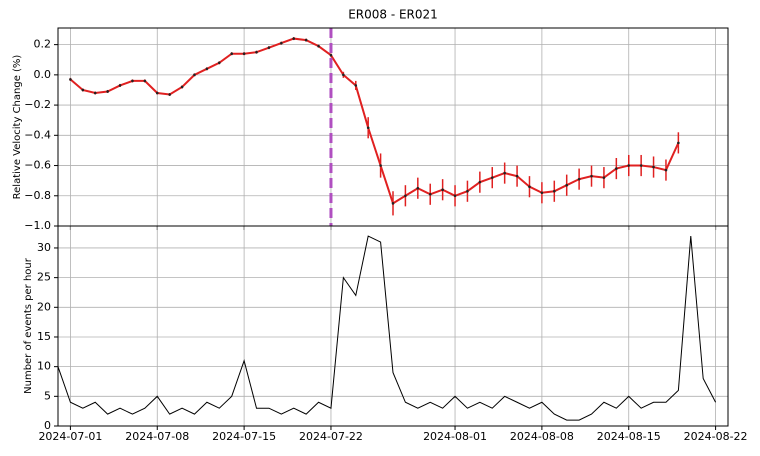  I want to click on x-tick-label: 2024-07-15, so click(244, 436).